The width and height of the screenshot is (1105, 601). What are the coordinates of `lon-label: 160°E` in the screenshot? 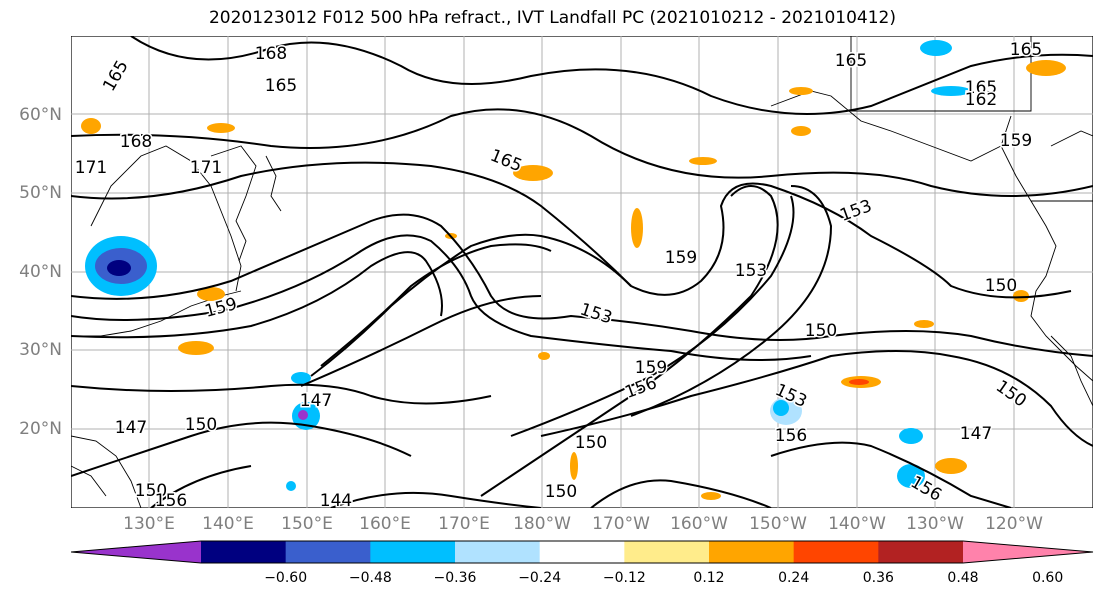 It's located at (385, 524).